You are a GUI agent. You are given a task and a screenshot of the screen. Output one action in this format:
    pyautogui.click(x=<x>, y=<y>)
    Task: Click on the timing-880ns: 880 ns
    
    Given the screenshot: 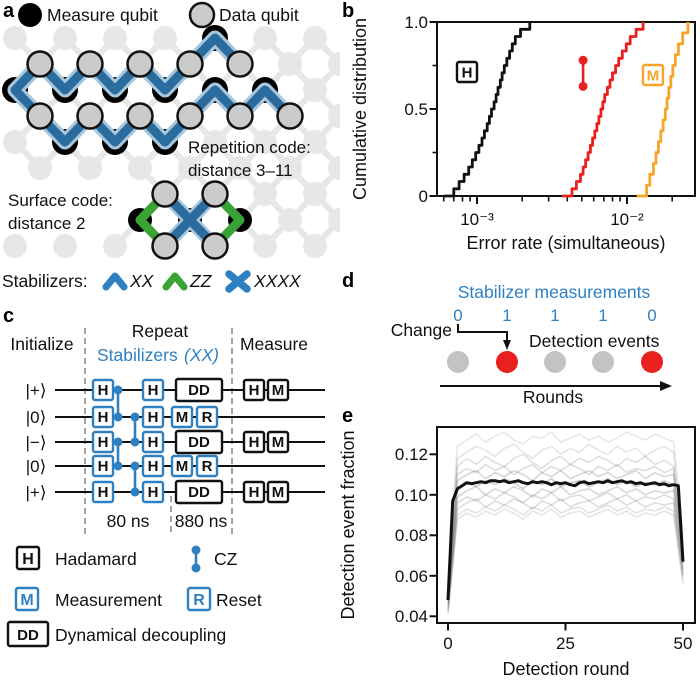 What is the action you would take?
    pyautogui.click(x=201, y=521)
    